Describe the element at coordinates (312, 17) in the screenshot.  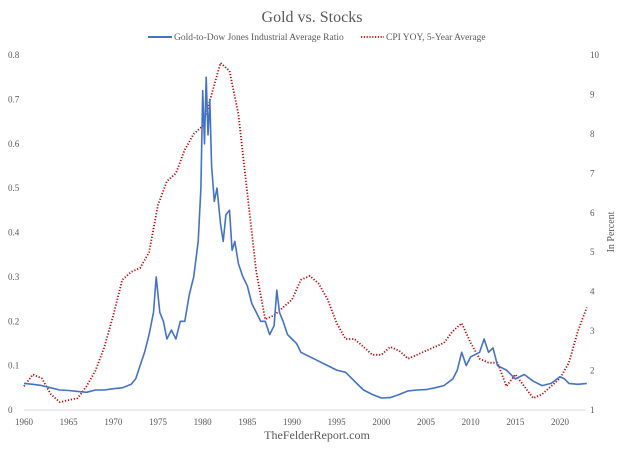
I see `chart-title: Gold vs. Stocks` at that location.